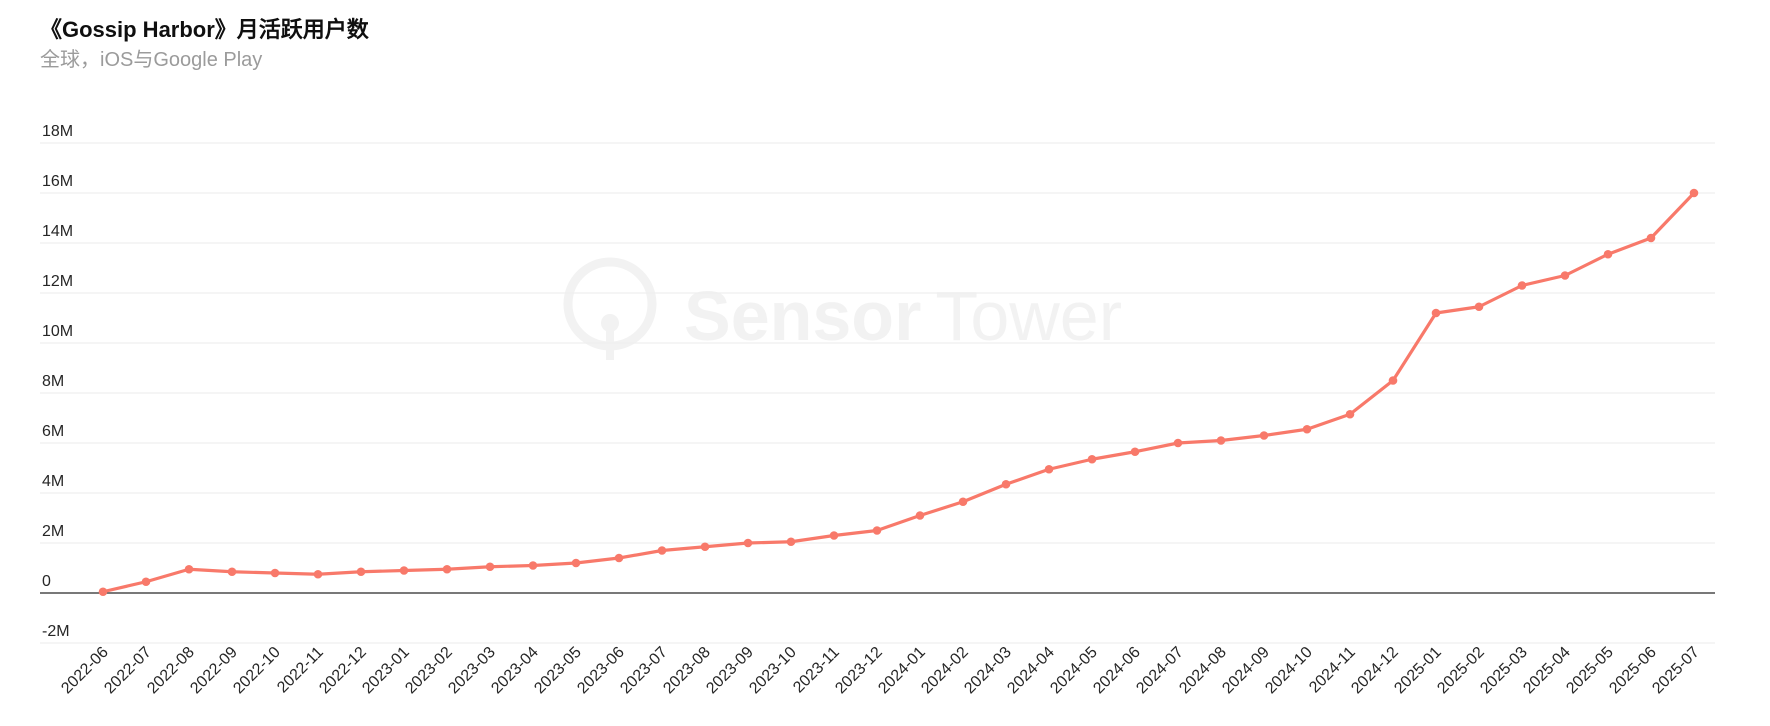 Image resolution: width=1770 pixels, height=726 pixels. What do you see at coordinates (204, 44) in the screenshot?
I see `chart-header: 《Gossip Harbor》月活跃用户数 全球，iOS与Google Play` at bounding box center [204, 44].